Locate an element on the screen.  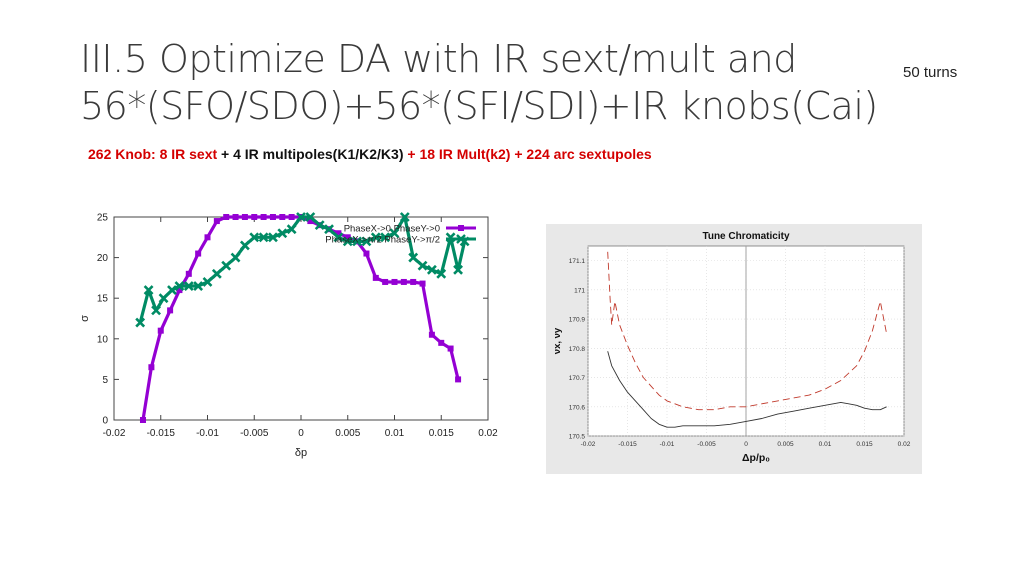
subtitle-part-ir-mult: + 18 IR Mult(k2) is located at coordinates (461, 154).